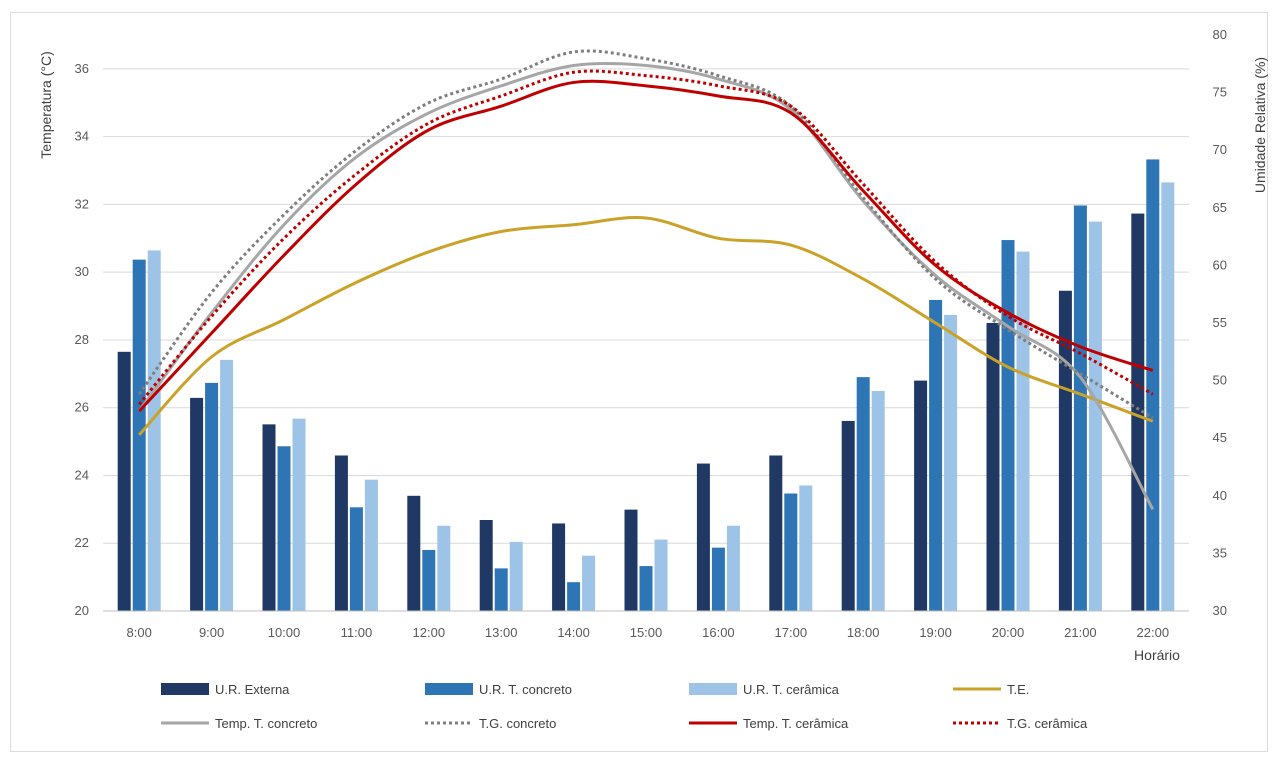 The height and width of the screenshot is (764, 1278). Describe the element at coordinates (1080, 632) in the screenshot. I see `x-tick-label: 21:00` at that location.